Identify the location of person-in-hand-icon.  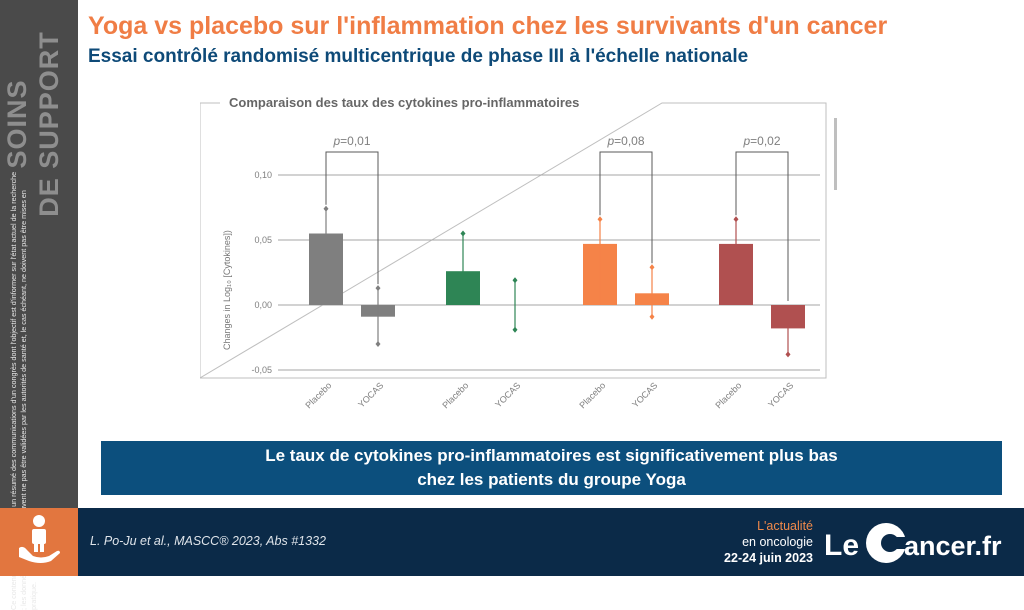
(39, 539).